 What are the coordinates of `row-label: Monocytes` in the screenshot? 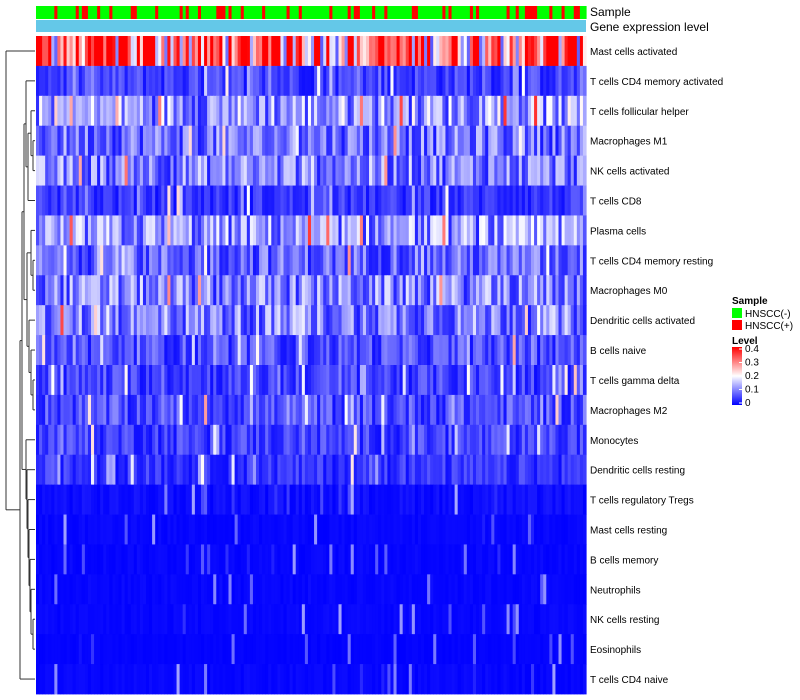 It's located at (614, 441).